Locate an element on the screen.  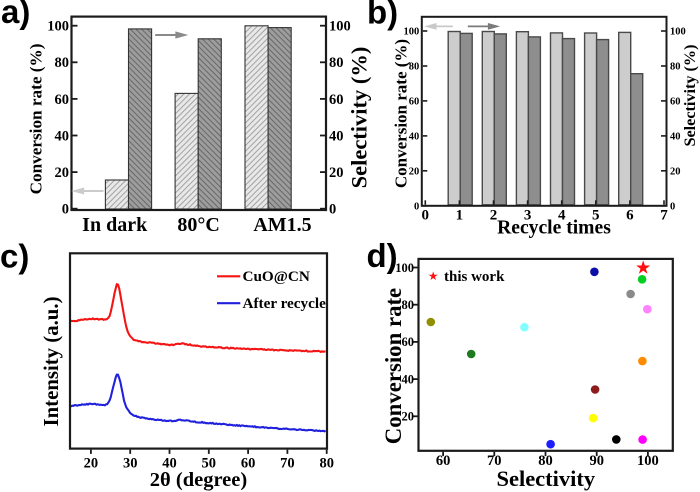
svg-text: Intensity (a.u.) is located at coordinates (51, 361).